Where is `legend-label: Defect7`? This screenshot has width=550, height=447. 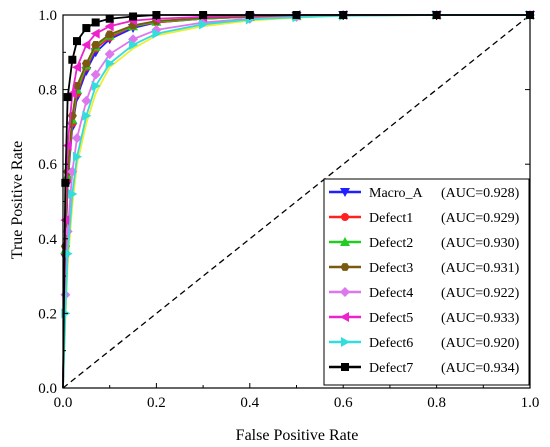 legend-label: Defect7 is located at coordinates (391, 368).